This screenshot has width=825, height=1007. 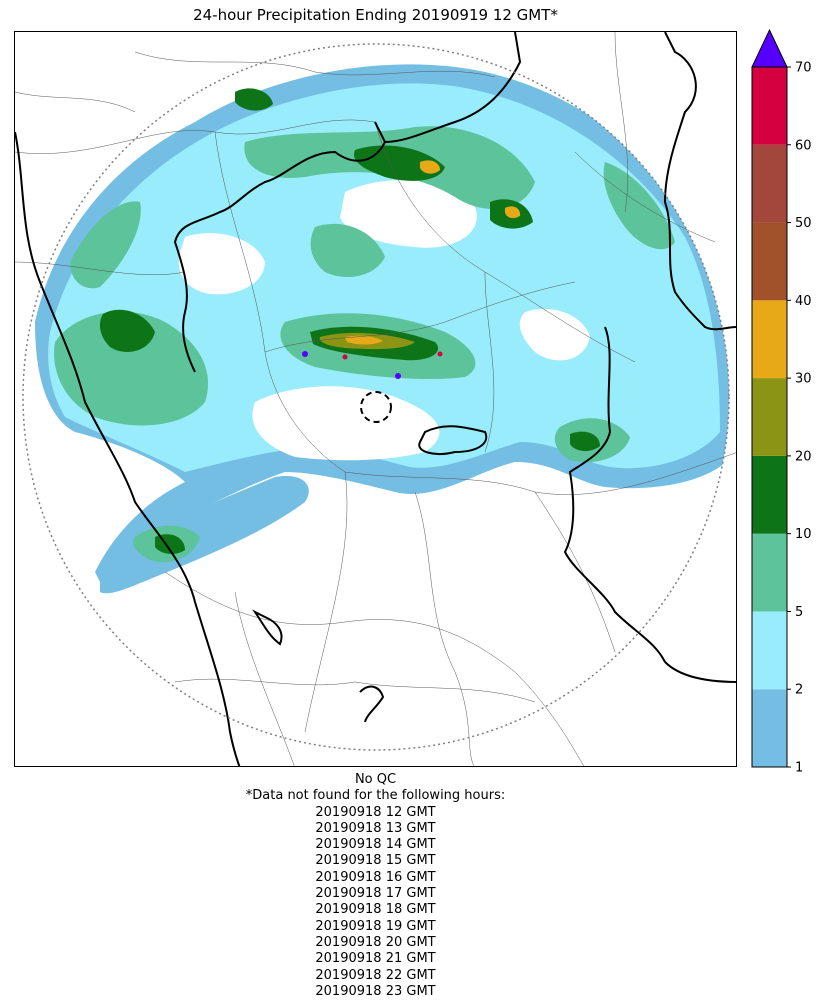 I want to click on precip-10-20-west, so click(x=127, y=330).